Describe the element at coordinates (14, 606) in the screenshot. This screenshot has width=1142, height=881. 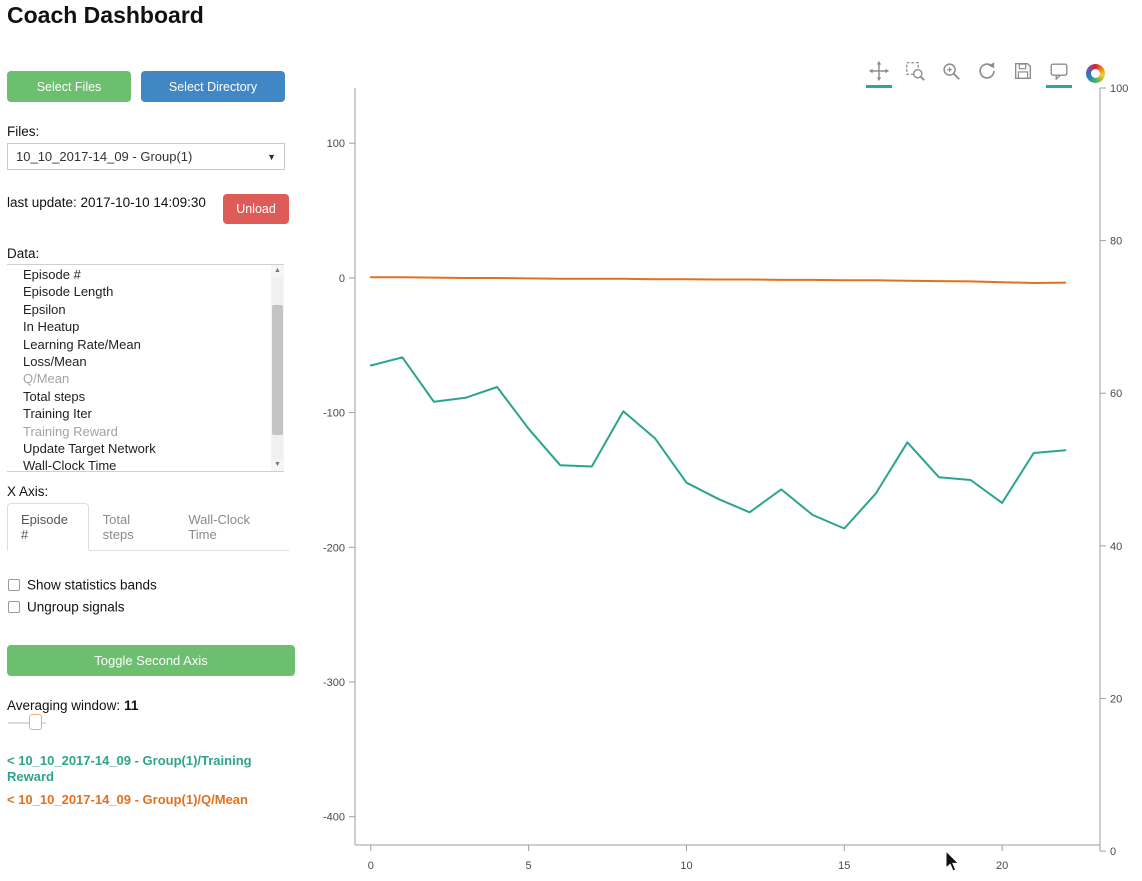
I see `checkbox-ungroup-signals` at that location.